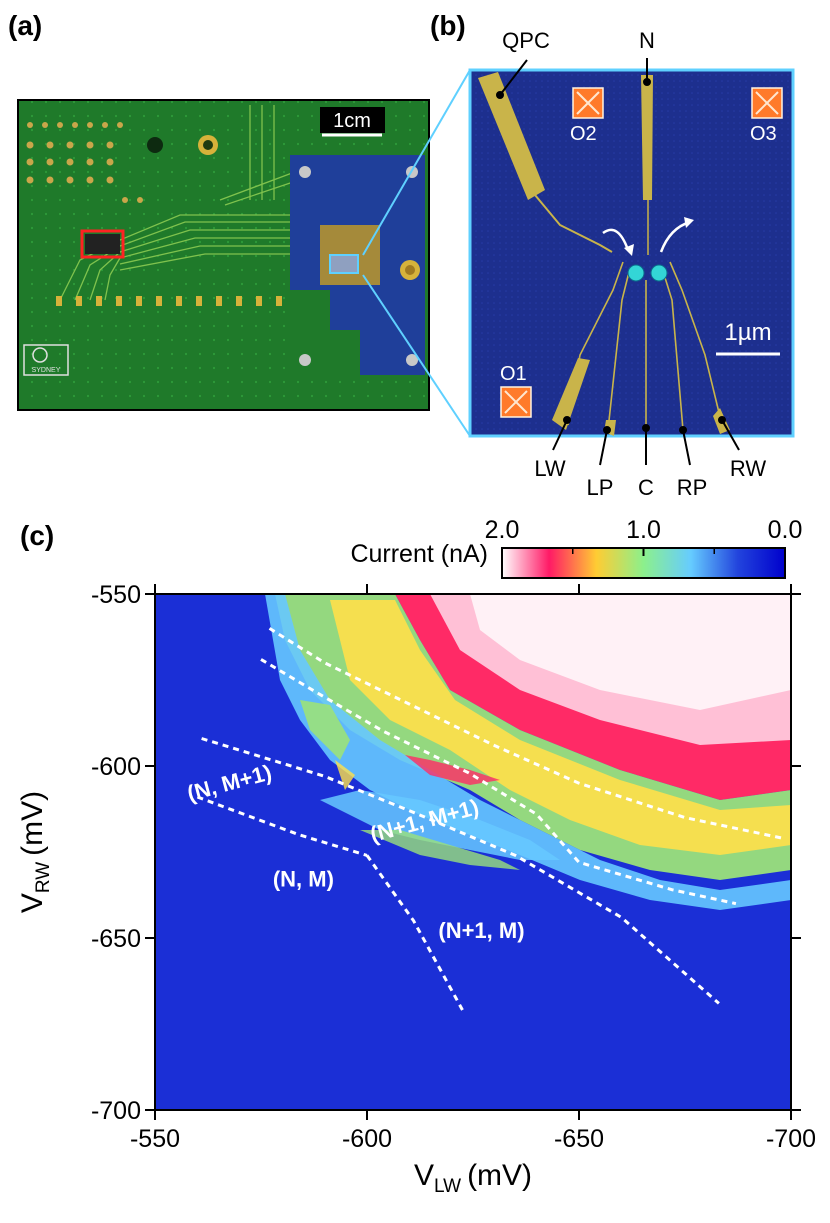  I want to click on panel-label-a: (a), so click(25, 25).